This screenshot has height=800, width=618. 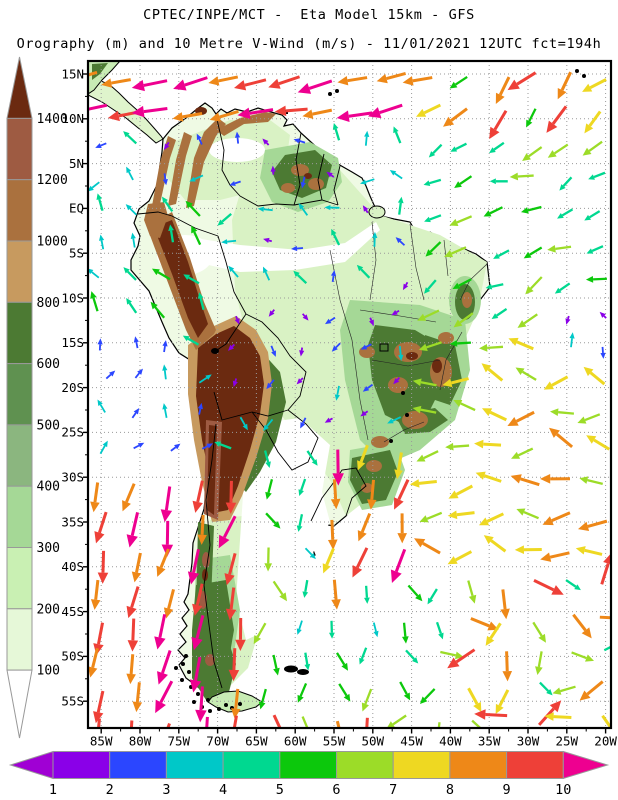 What do you see at coordinates (72, 342) in the screenshot?
I see `lat-label: 15S` at bounding box center [72, 342].